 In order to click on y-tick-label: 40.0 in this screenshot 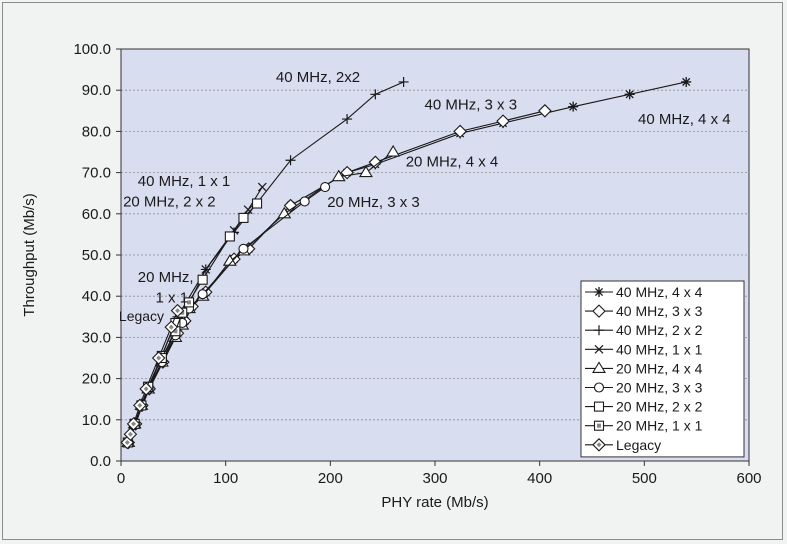, I will do `click(96, 296)`.